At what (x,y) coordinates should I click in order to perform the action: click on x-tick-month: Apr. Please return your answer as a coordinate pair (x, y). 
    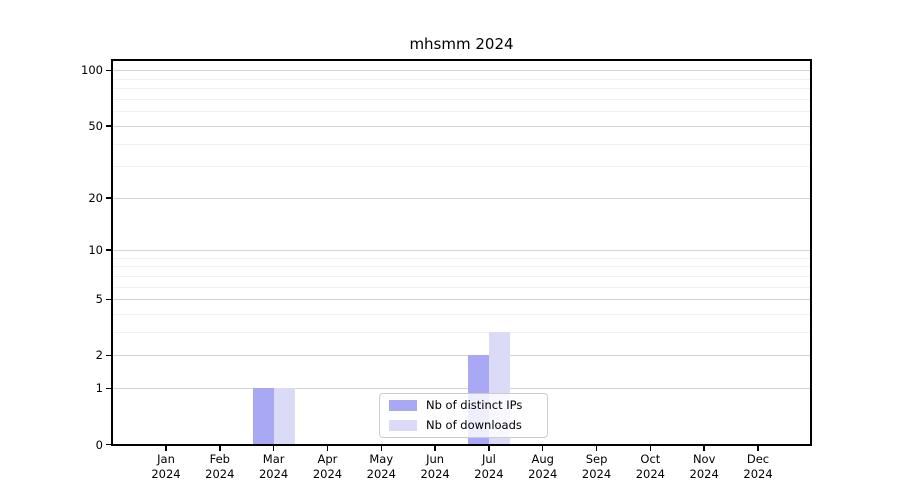
    Looking at the image, I should click on (327, 459).